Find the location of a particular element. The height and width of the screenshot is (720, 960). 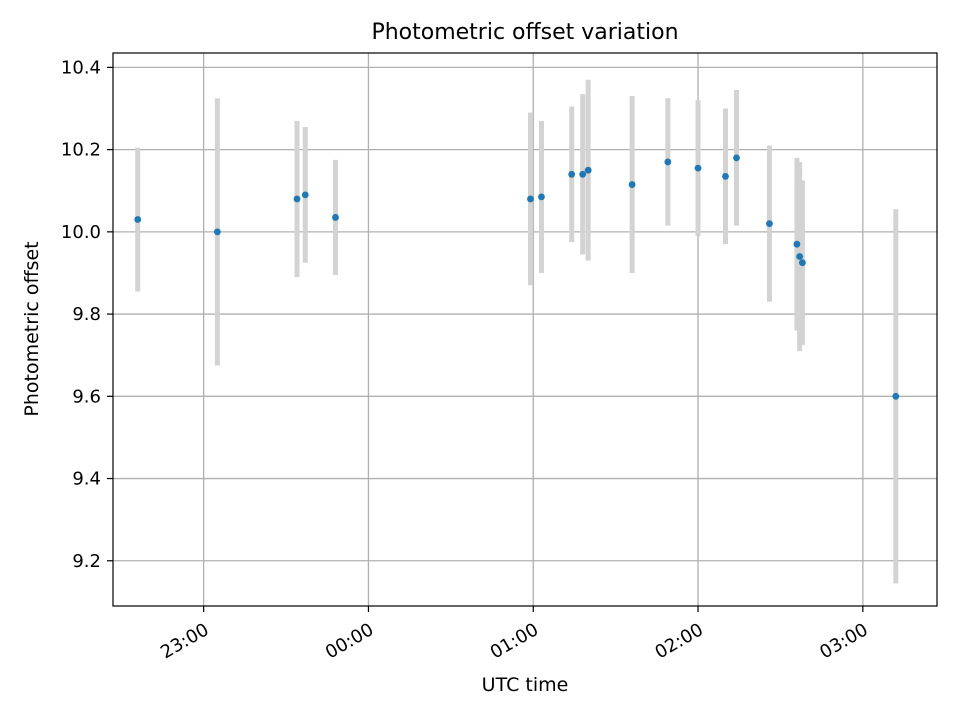

chart-title: Photometric offset variation is located at coordinates (524, 32).